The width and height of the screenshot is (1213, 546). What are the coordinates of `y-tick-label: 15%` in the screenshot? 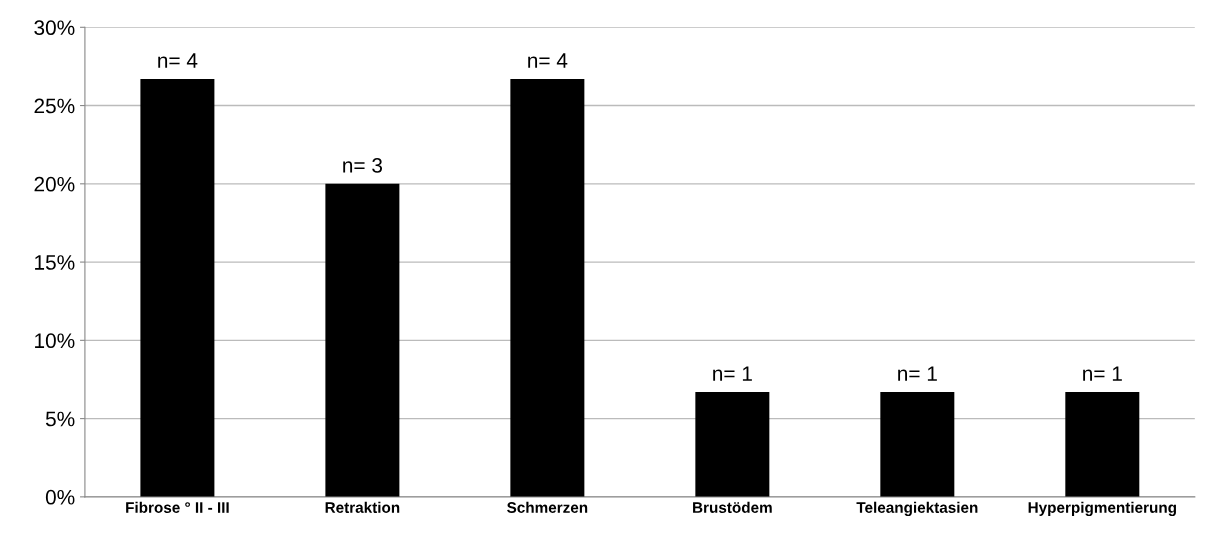 It's located at (55, 262).